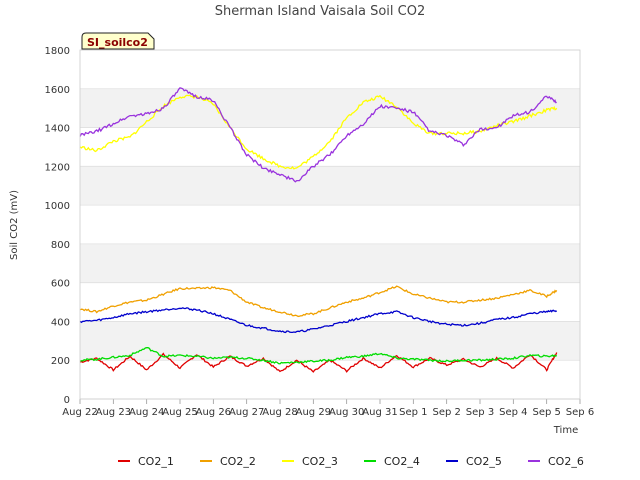 The height and width of the screenshot is (480, 640). I want to click on x-tick-label: Aug 29, so click(313, 412).